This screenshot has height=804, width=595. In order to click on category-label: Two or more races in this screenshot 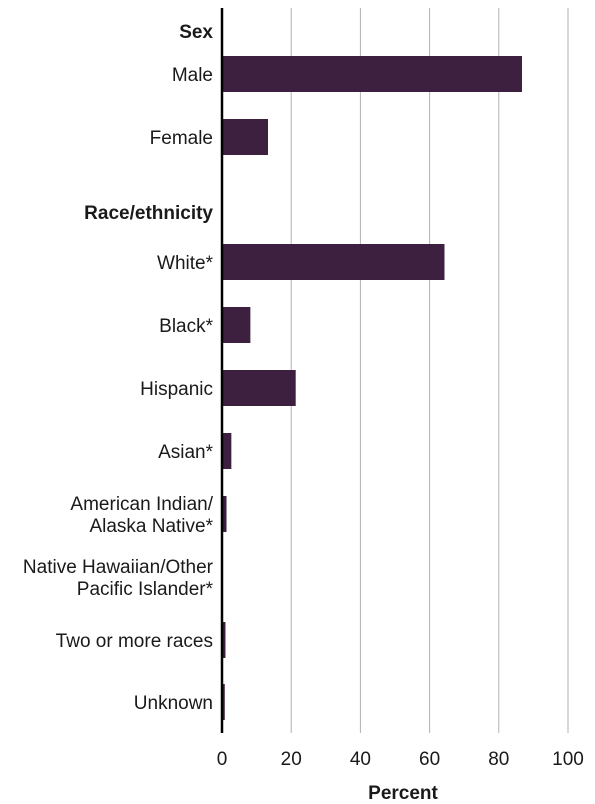, I will do `click(134, 641)`.